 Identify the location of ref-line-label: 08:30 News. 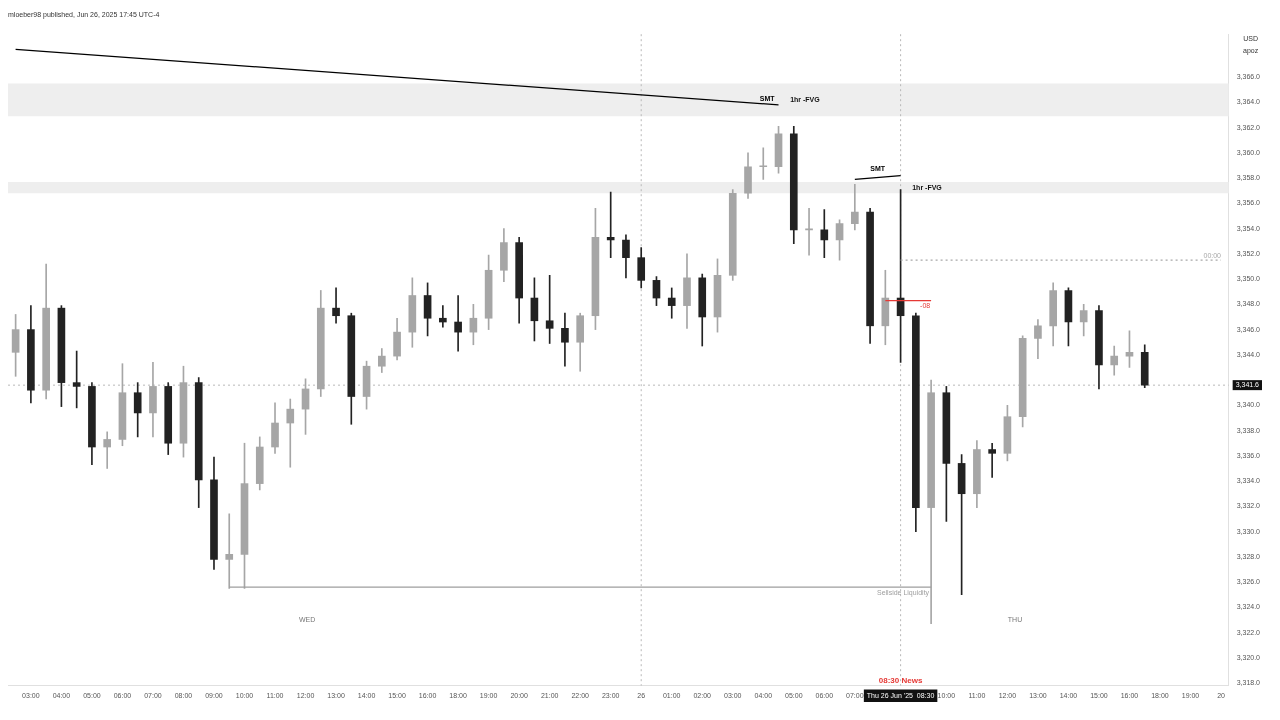
(900, 680).